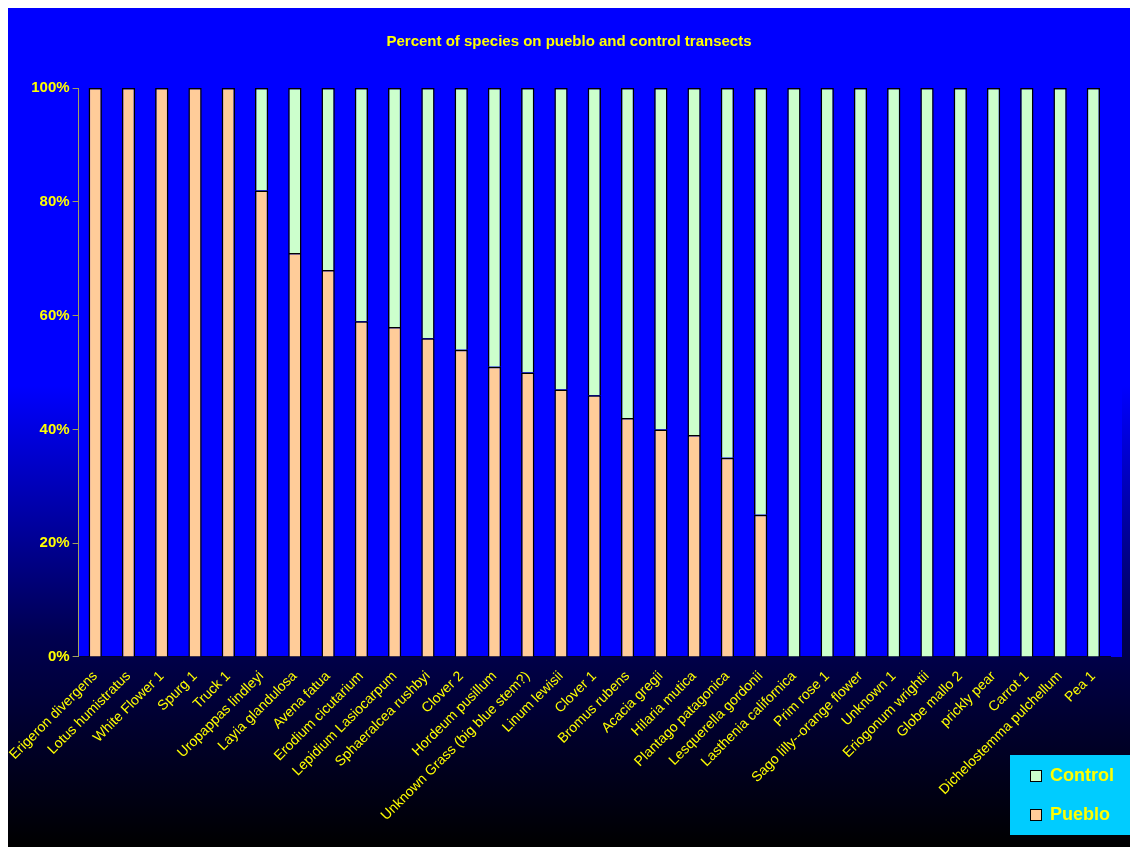  What do you see at coordinates (54, 200) in the screenshot?
I see `y-tick-label: 80%` at bounding box center [54, 200].